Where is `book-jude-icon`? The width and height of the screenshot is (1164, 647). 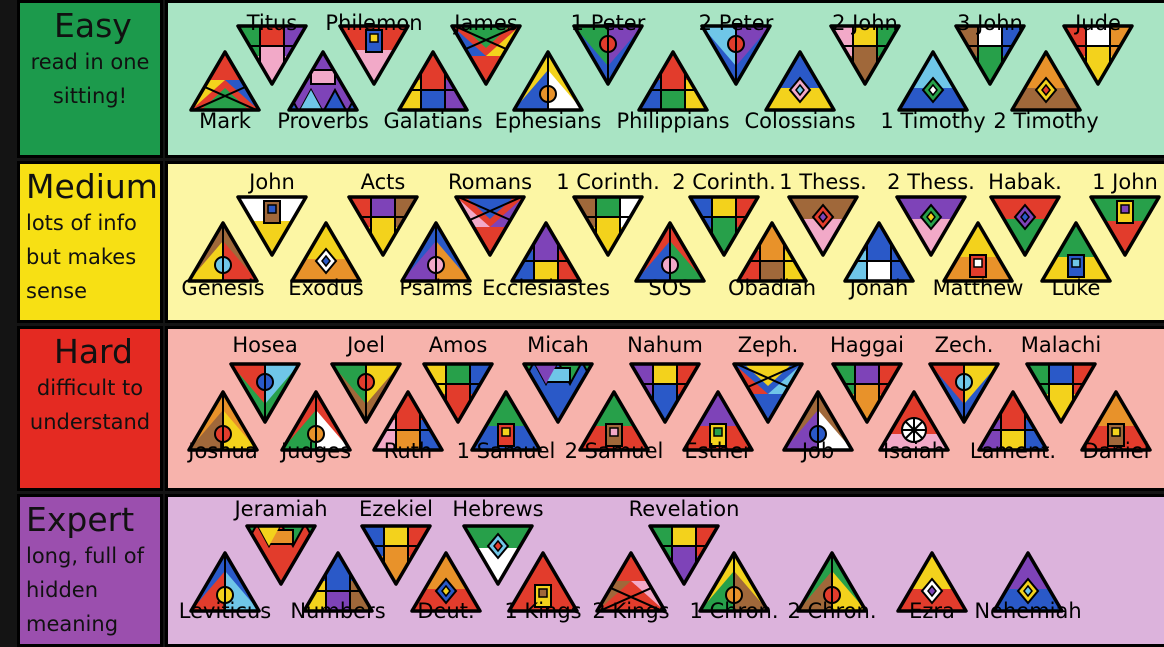
book-jude-icon is located at coordinates (1098, 55).